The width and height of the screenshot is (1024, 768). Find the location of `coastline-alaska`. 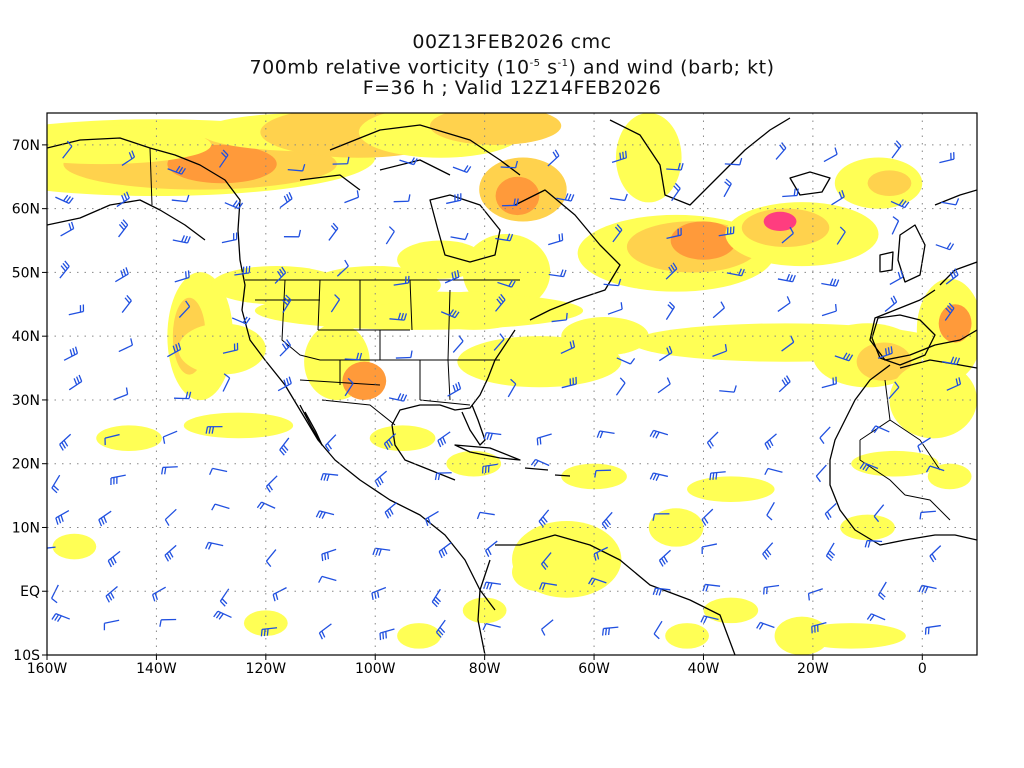

coastline-alaska is located at coordinates (126, 220).